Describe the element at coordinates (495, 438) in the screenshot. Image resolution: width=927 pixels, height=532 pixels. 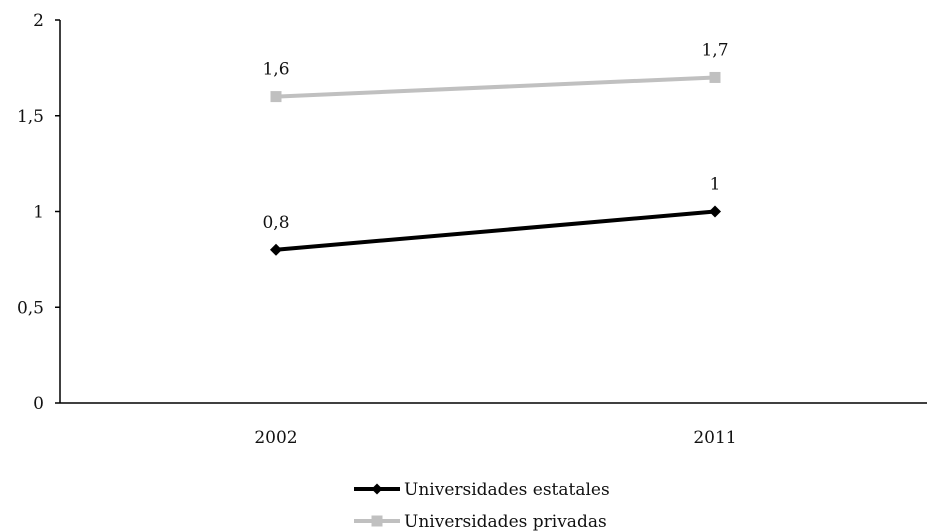
I see `x-axis-ticks: 2002 2011` at that location.